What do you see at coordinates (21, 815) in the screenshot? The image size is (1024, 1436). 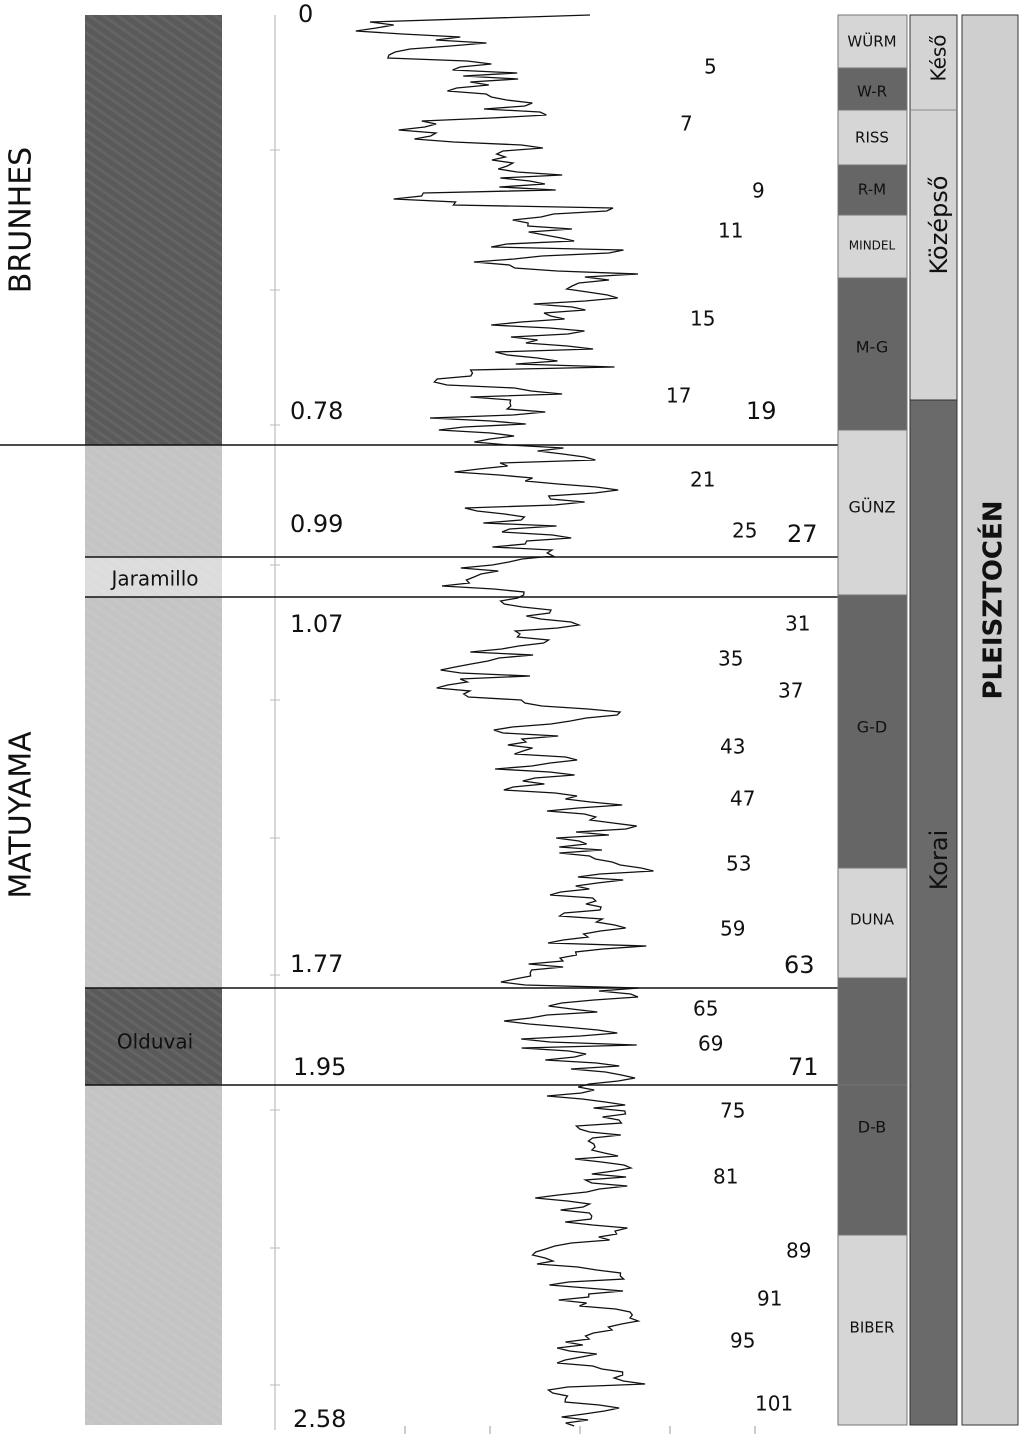 I see `chron-label: MATUYAMA` at bounding box center [21, 815].